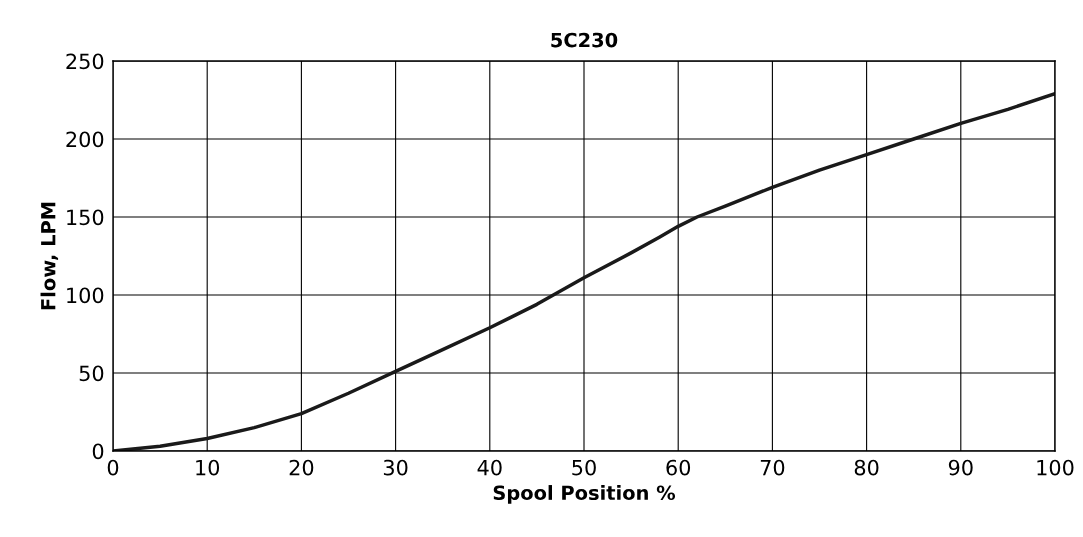 The image size is (1083, 537). Describe the element at coordinates (395, 467) in the screenshot. I see `x-tick-label: 30` at that location.